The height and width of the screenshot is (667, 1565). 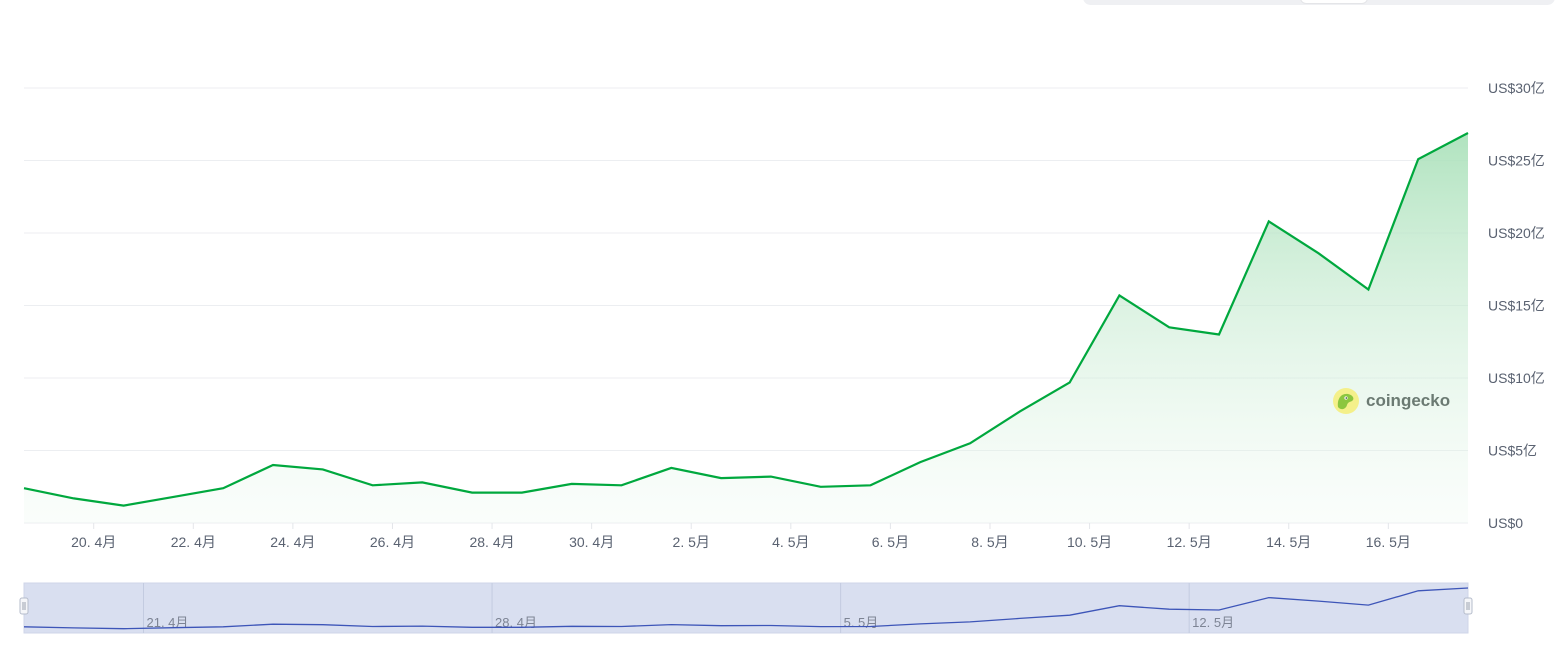 I want to click on x-tick-label: 4. 5月, so click(x=790, y=542).